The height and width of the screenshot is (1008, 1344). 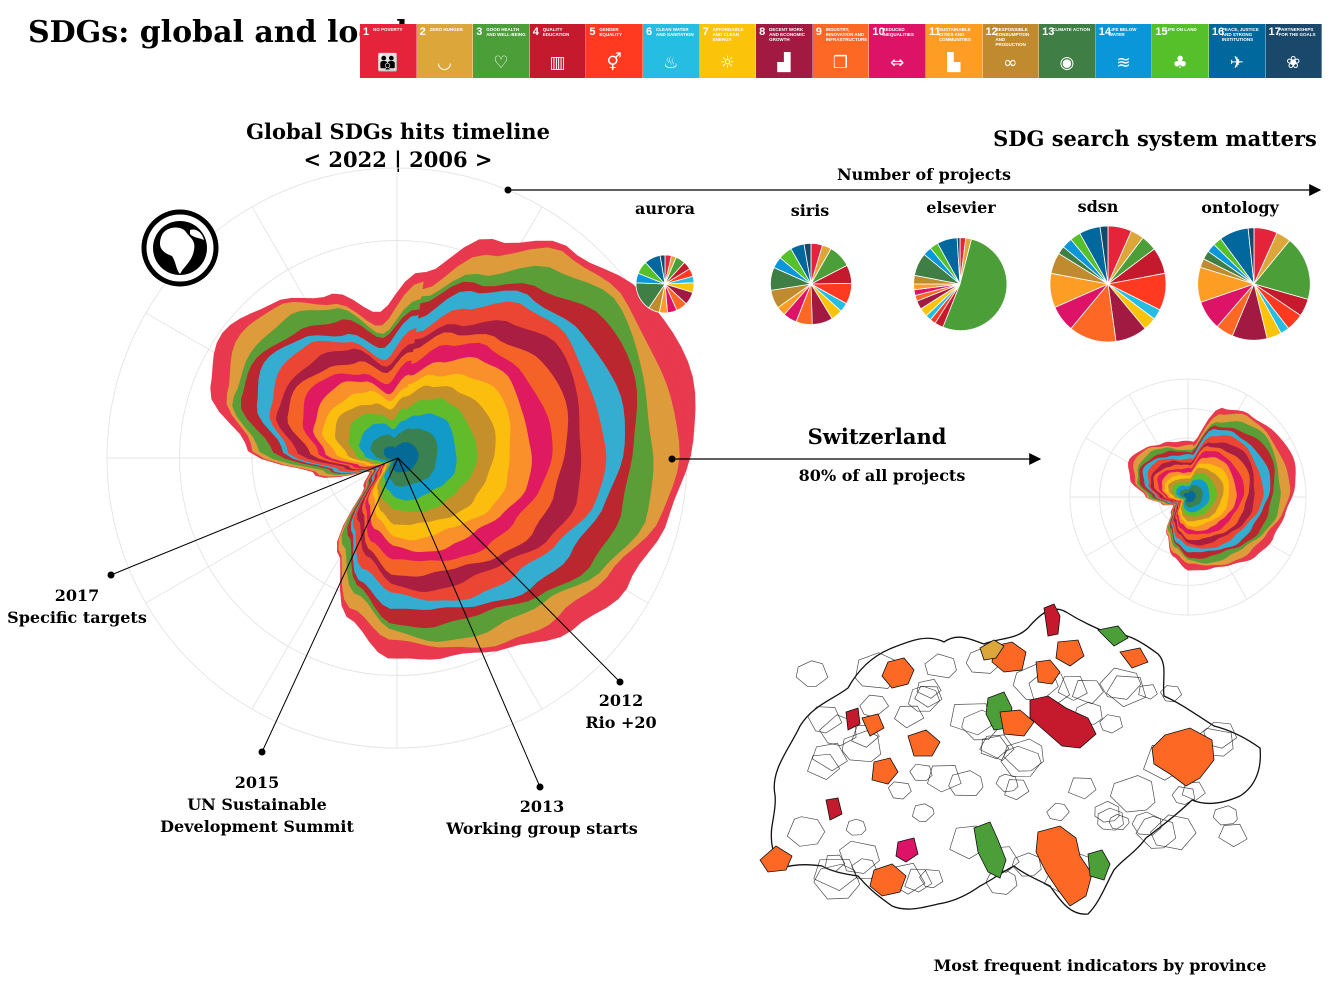 I want to click on equality-icon: ⇔, so click(x=897, y=63).